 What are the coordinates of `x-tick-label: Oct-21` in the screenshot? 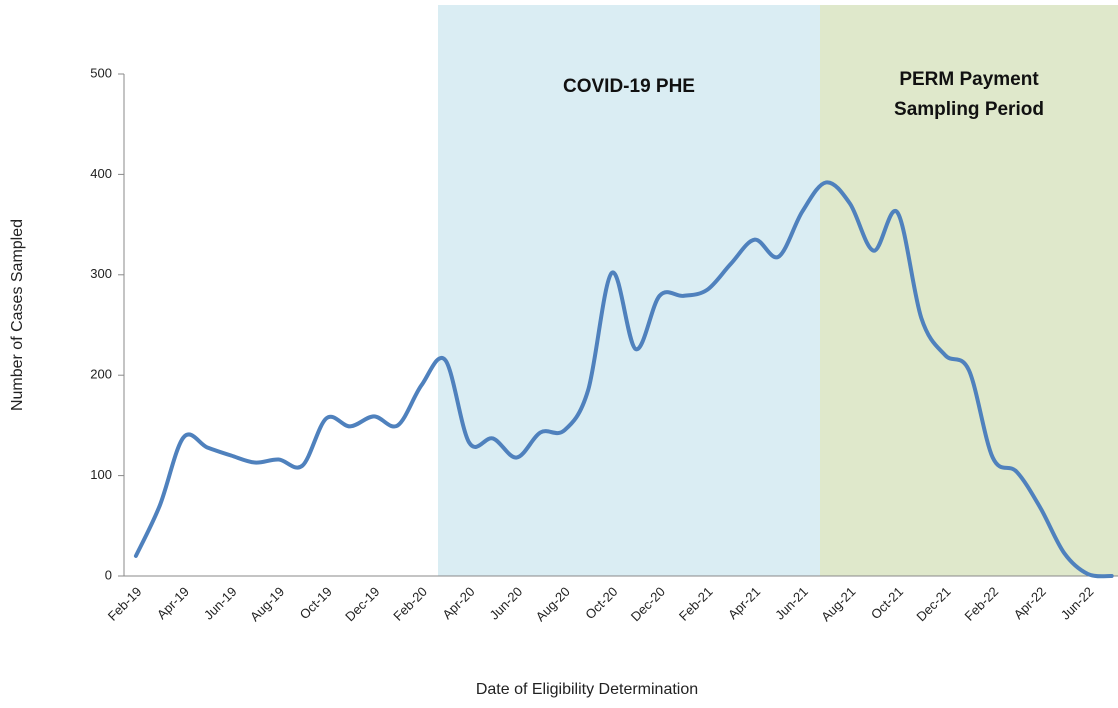 It's located at (887, 603).